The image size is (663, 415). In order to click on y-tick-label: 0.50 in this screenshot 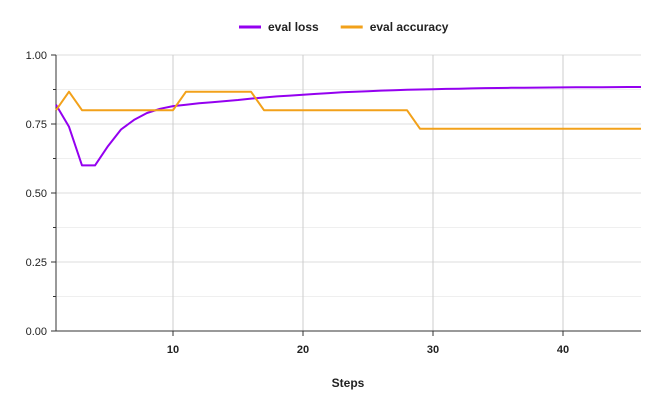, I will do `click(36, 194)`.